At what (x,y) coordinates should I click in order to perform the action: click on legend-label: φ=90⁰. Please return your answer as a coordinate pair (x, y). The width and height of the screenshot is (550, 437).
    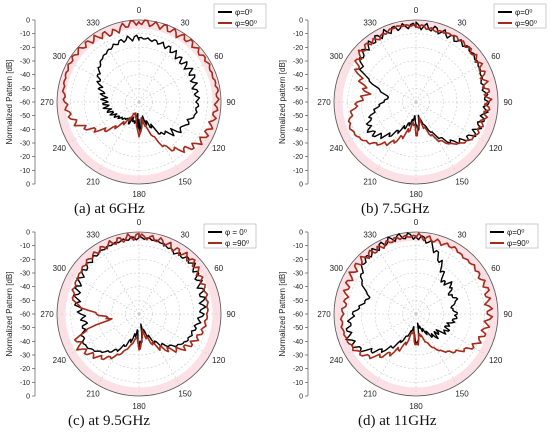
    Looking at the image, I should click on (246, 23).